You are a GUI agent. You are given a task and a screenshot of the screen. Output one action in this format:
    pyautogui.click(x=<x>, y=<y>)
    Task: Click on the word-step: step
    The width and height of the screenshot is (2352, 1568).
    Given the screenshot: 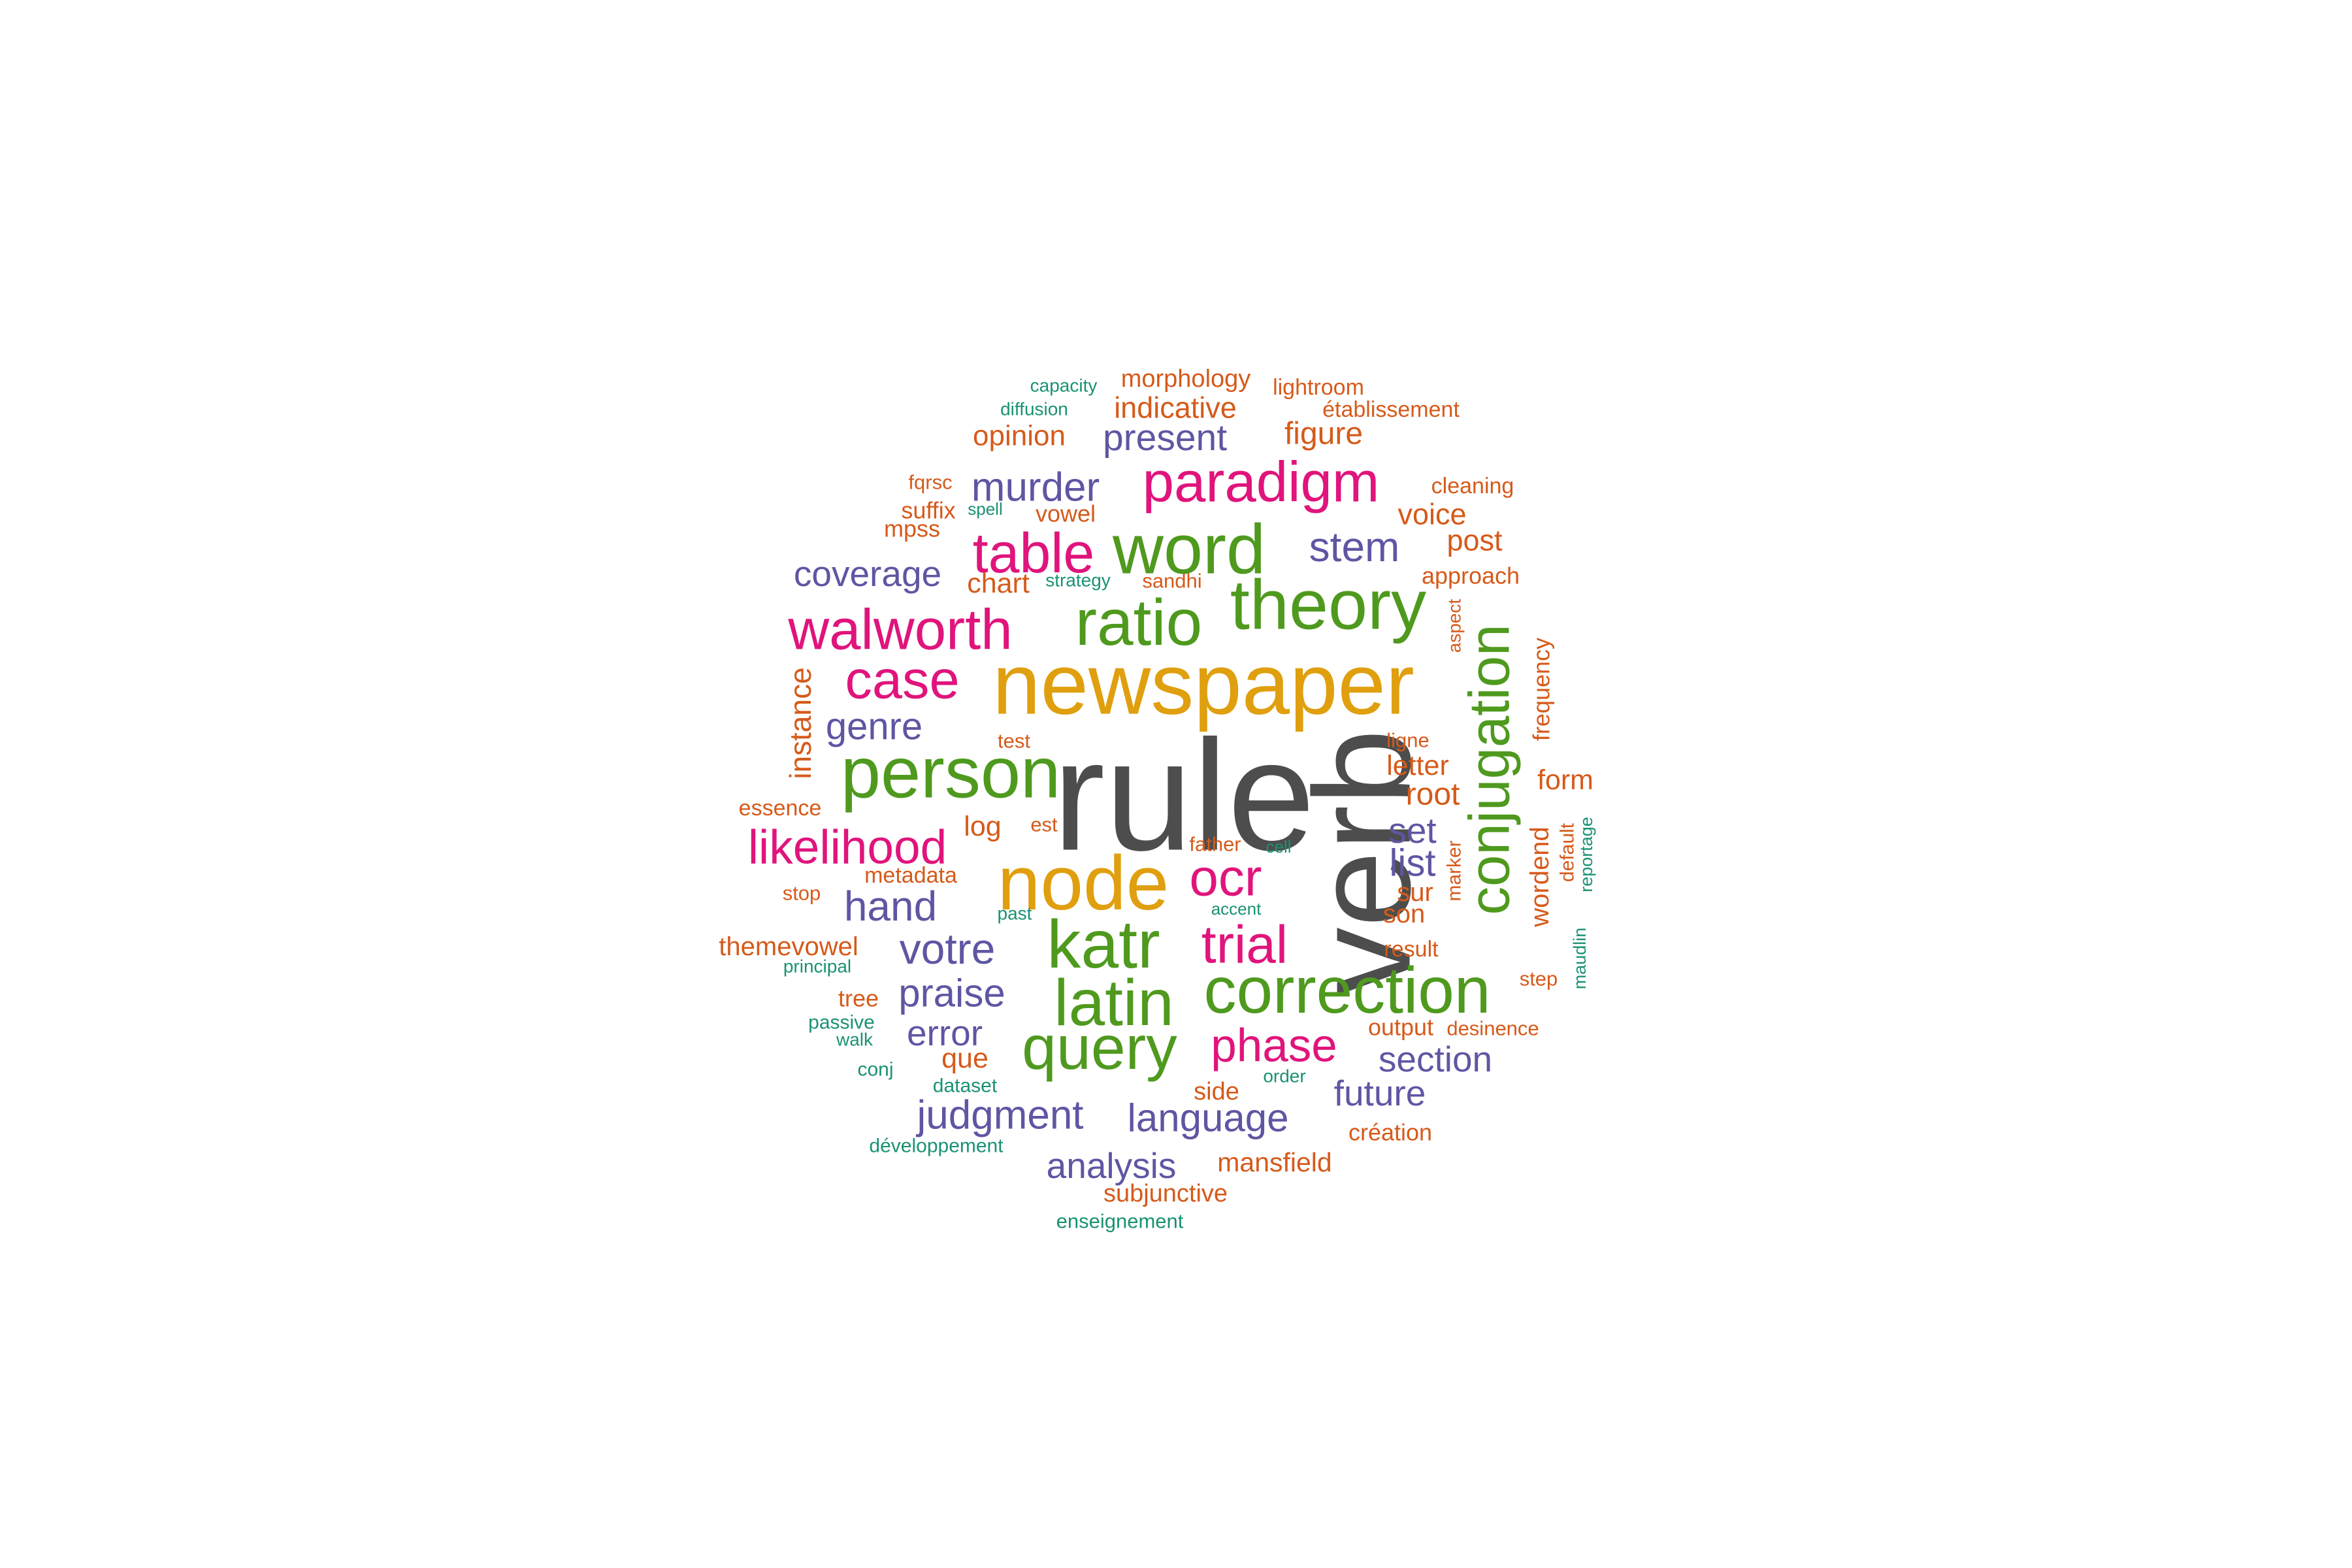 What is the action you would take?
    pyautogui.click(x=1539, y=979)
    